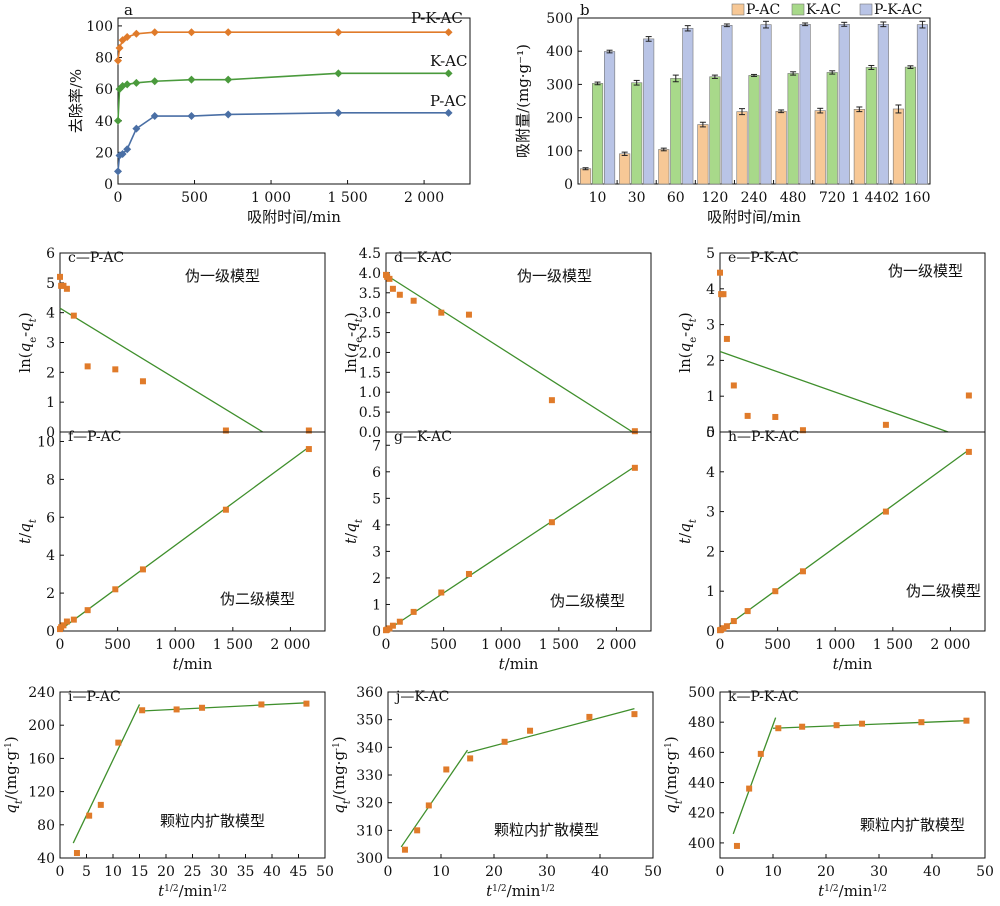  What do you see at coordinates (370, 433) in the screenshot?
I see `d-ytick-label: 0.0` at bounding box center [370, 433].